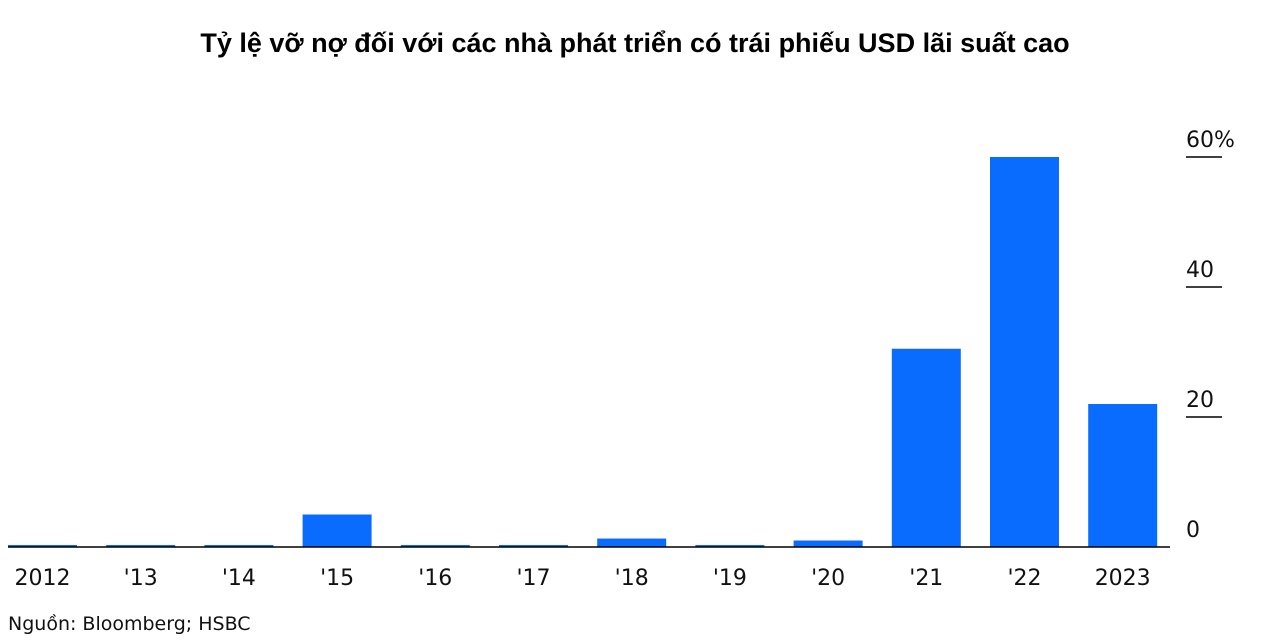 This screenshot has height=644, width=1279. What do you see at coordinates (926, 578) in the screenshot?
I see `x-tick-label: '21` at bounding box center [926, 578].